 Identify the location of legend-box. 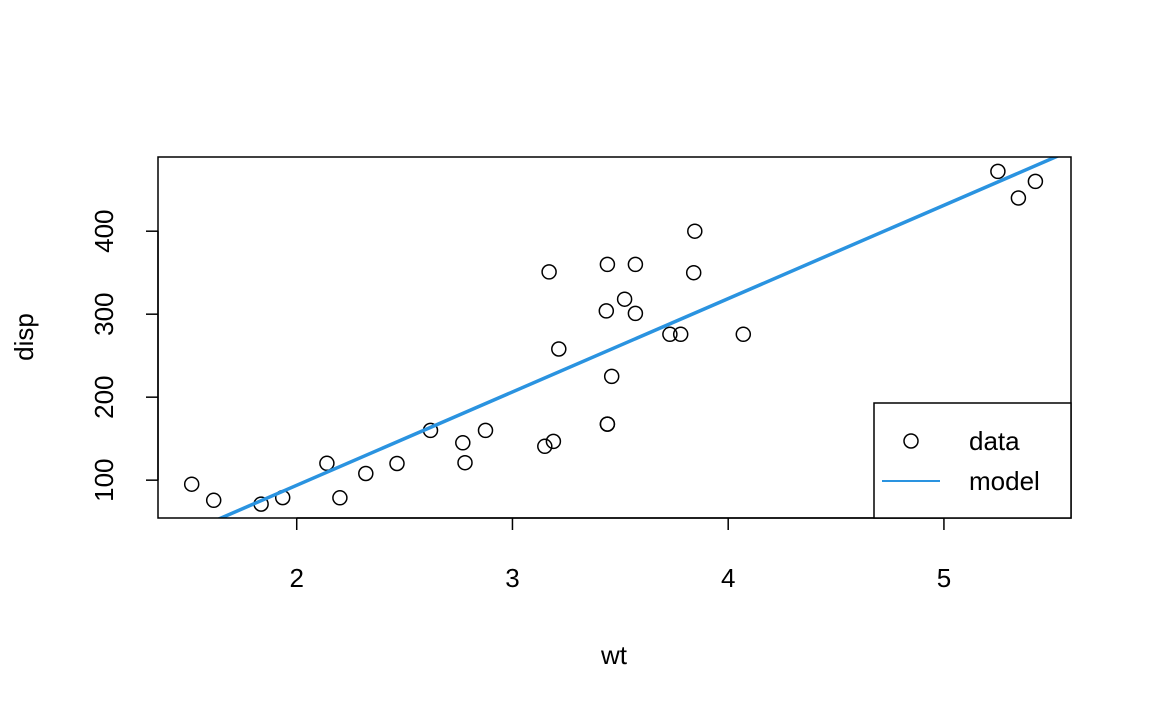
(972, 460).